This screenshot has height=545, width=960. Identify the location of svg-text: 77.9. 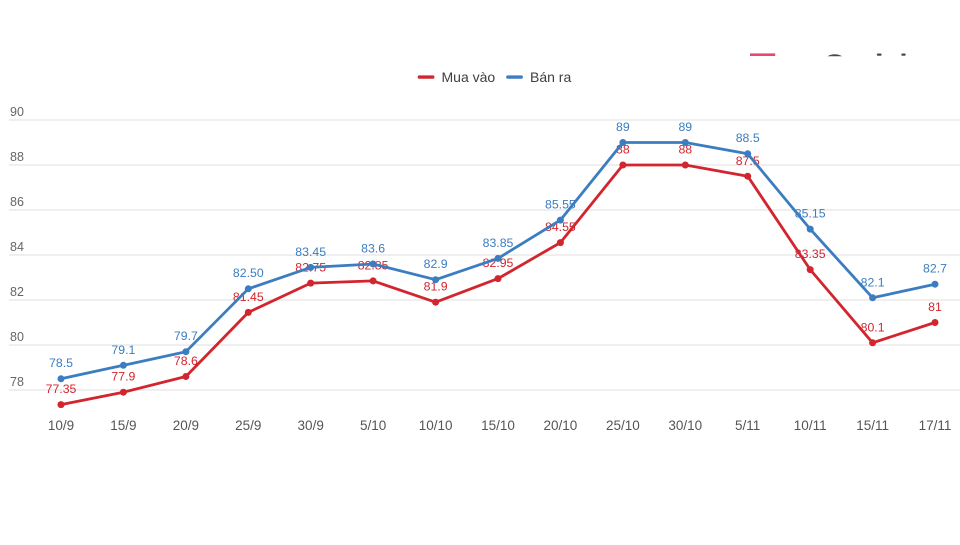
(123, 377).